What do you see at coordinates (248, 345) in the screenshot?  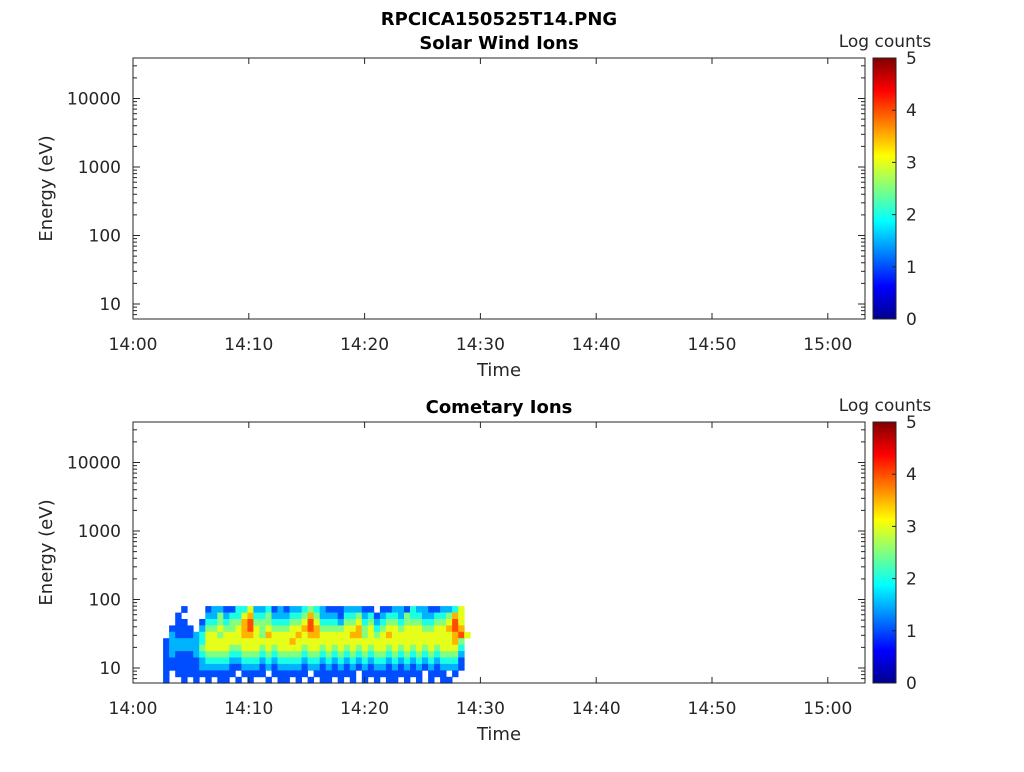 I see `x-tick-label: 14:10` at bounding box center [248, 345].